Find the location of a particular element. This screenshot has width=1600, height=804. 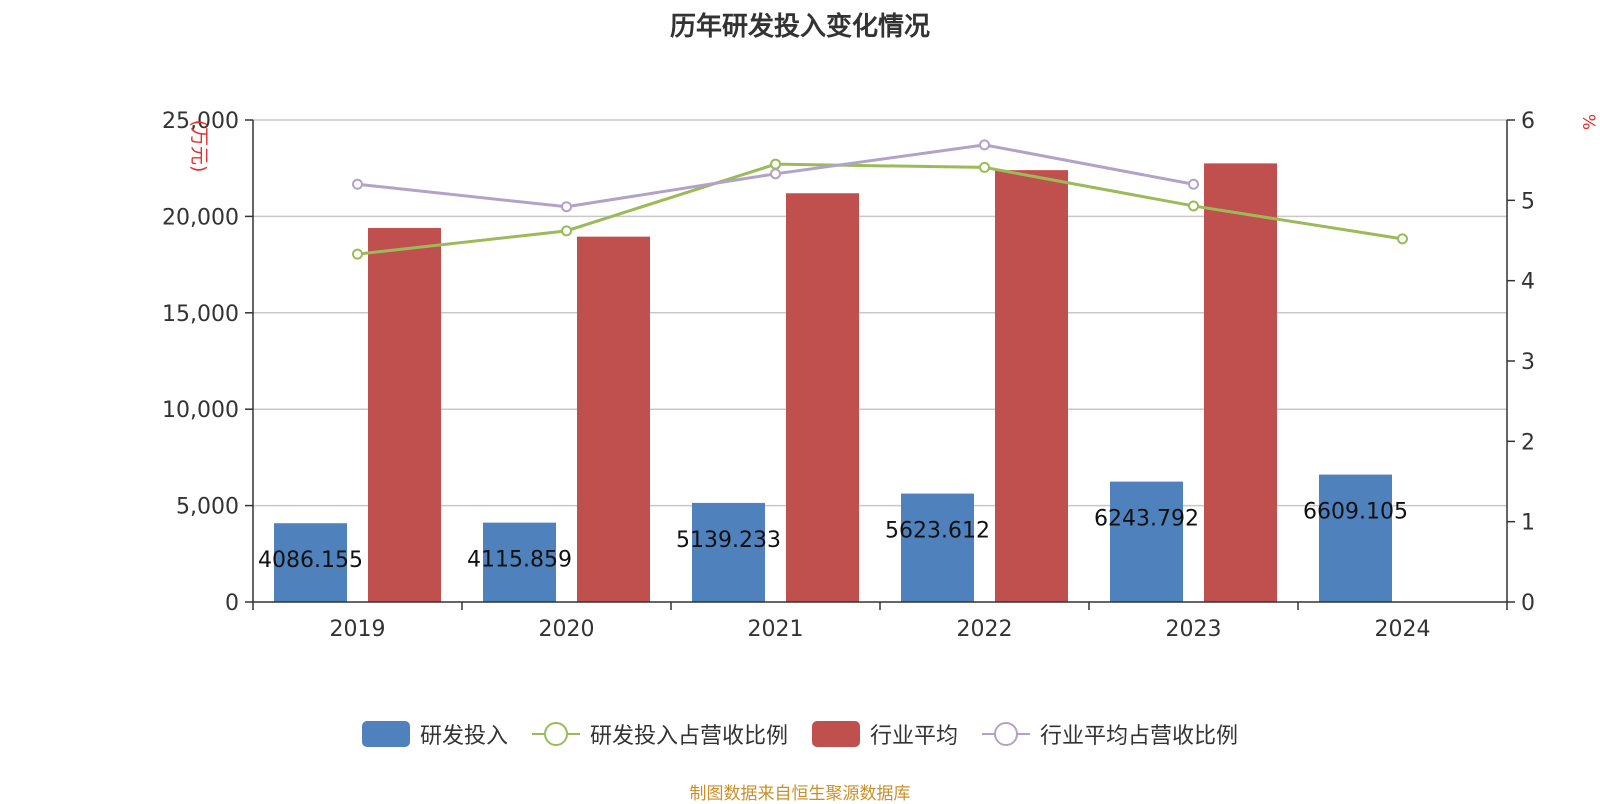

x-axis-tick-label: 2021 is located at coordinates (776, 629).